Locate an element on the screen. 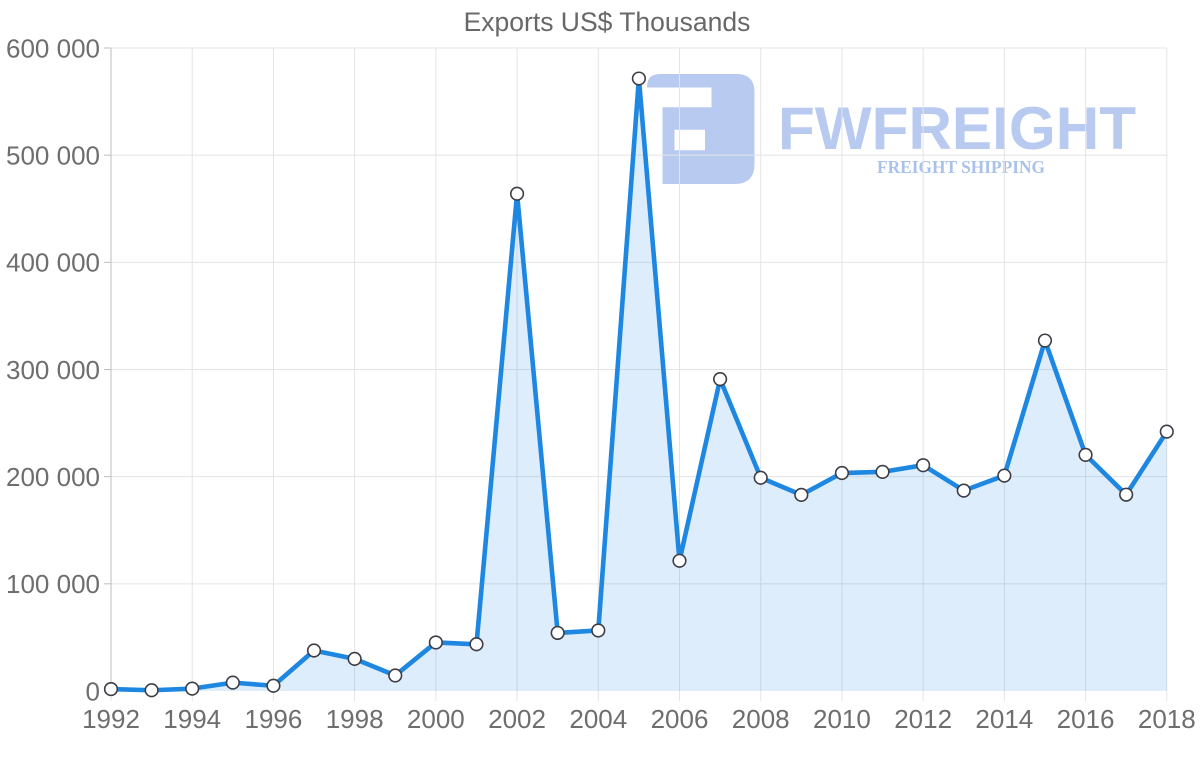 This screenshot has width=1200, height=763. x-axis-label-1998: 1998 is located at coordinates (355, 719).